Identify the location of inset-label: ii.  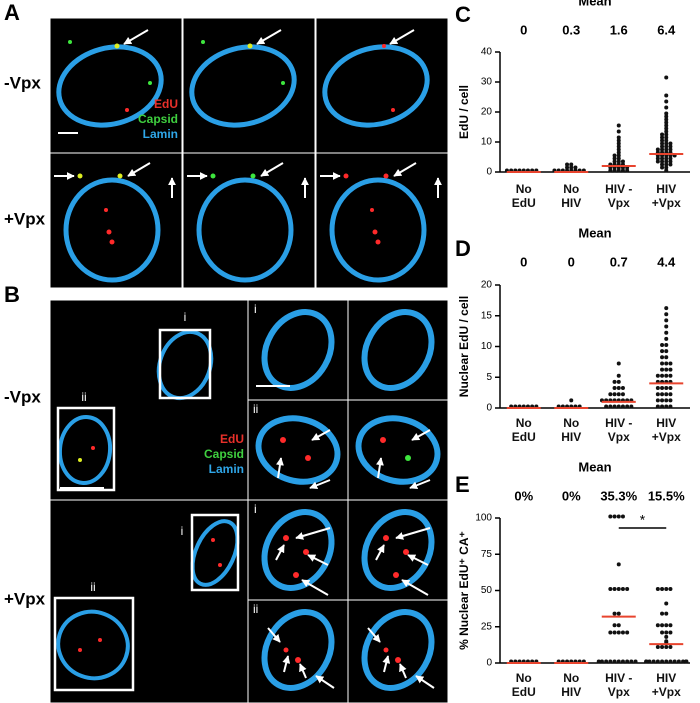
(92, 587).